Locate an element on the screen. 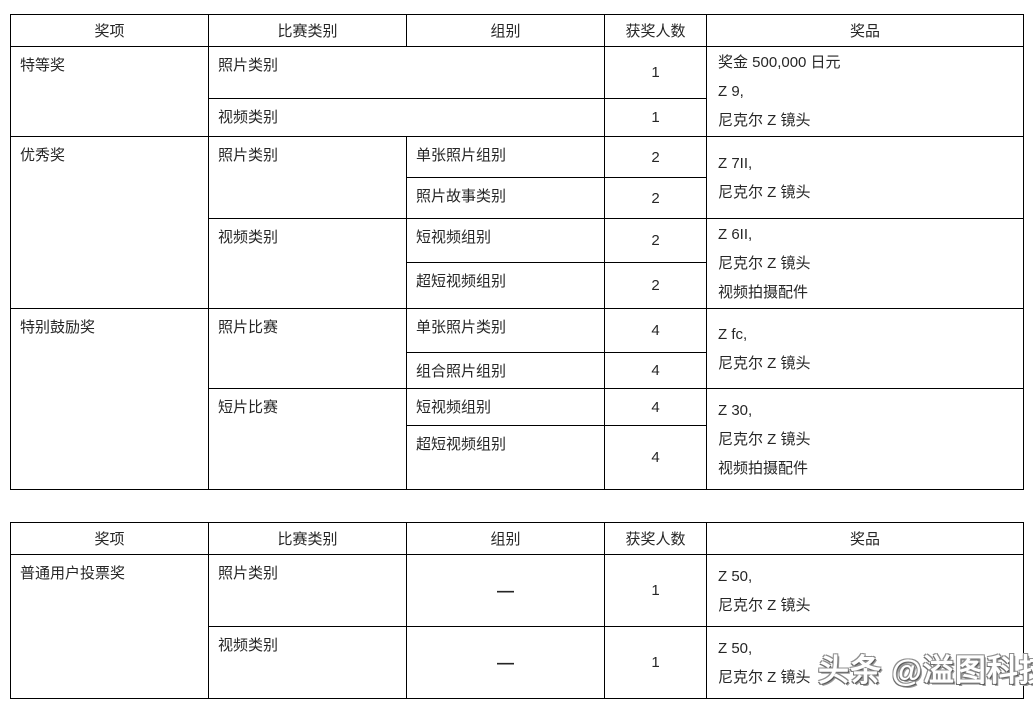 Image resolution: width=1033 pixels, height=704 pixels. table-row: 短片比赛 短视频组别 4 Z 30, 尼克尔 Z 镜头 视频拍摄配件 is located at coordinates (517, 439).